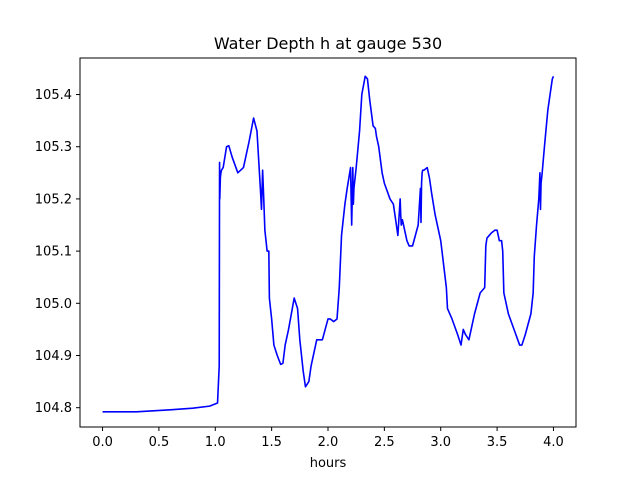  What do you see at coordinates (53, 199) in the screenshot?
I see `y-tick-label: 105.2` at bounding box center [53, 199].